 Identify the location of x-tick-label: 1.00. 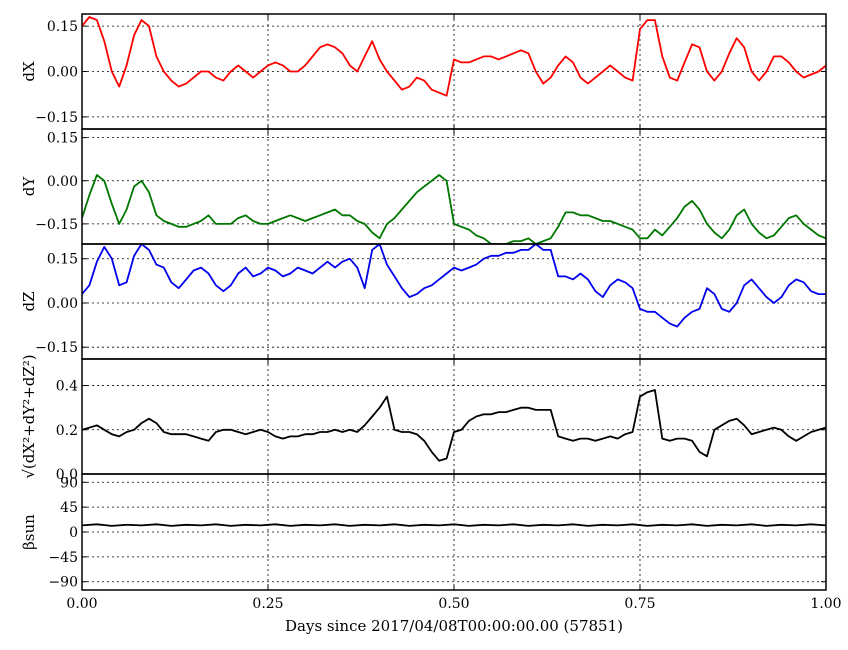
(825, 604).